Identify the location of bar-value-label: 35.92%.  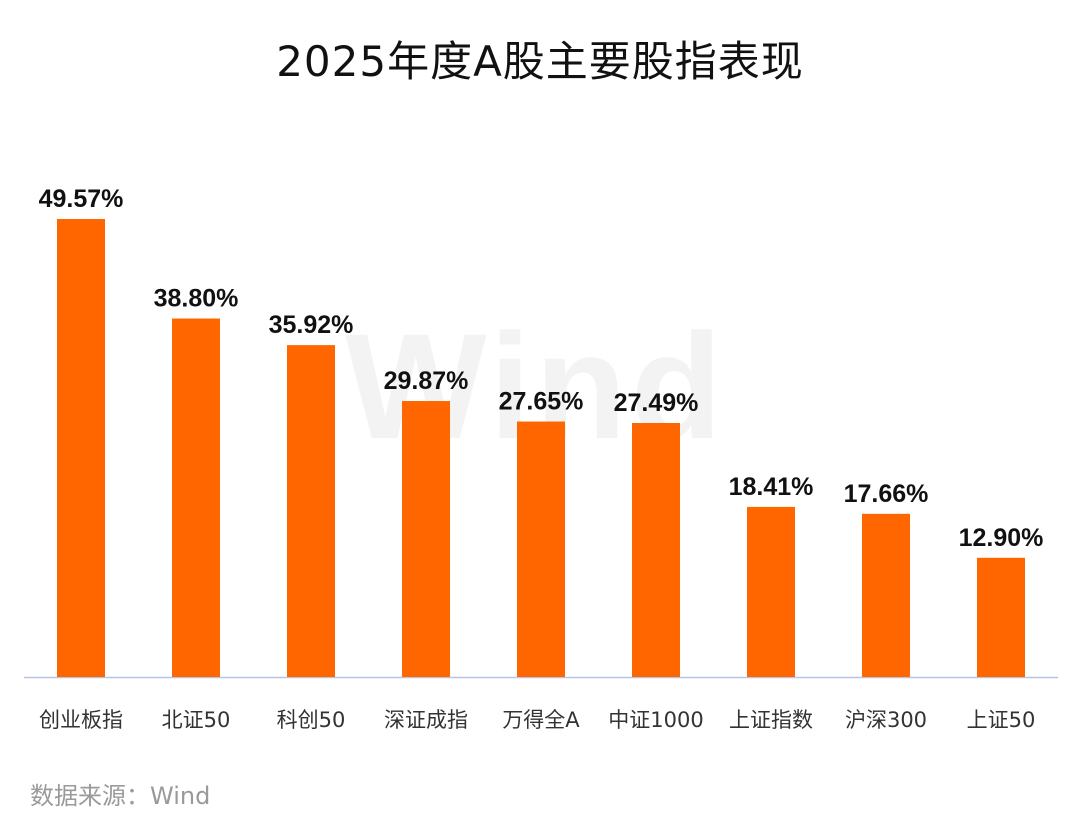
(311, 325).